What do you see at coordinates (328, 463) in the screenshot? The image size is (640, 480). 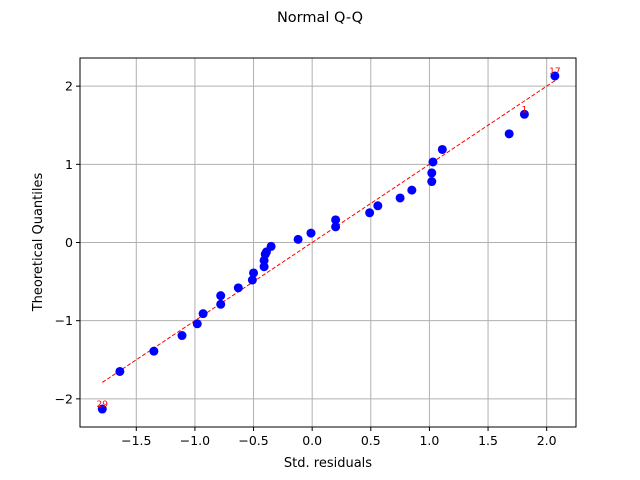 I see `x-axis-label: Std. residuals` at bounding box center [328, 463].